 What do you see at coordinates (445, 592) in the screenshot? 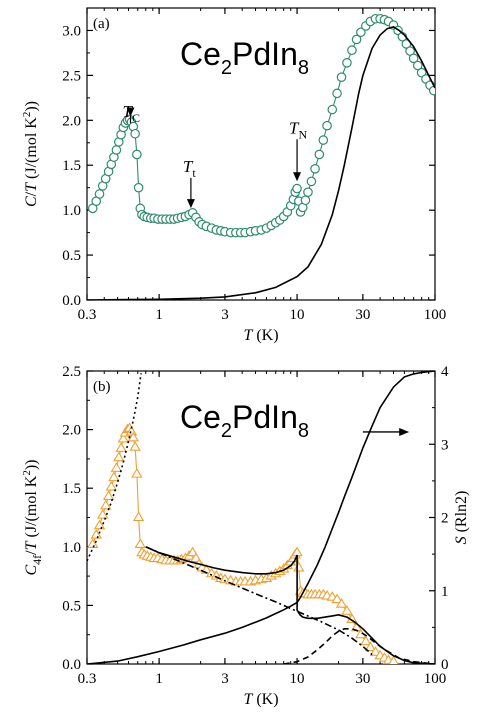
I see `y2-tick-label: 1` at bounding box center [445, 592].